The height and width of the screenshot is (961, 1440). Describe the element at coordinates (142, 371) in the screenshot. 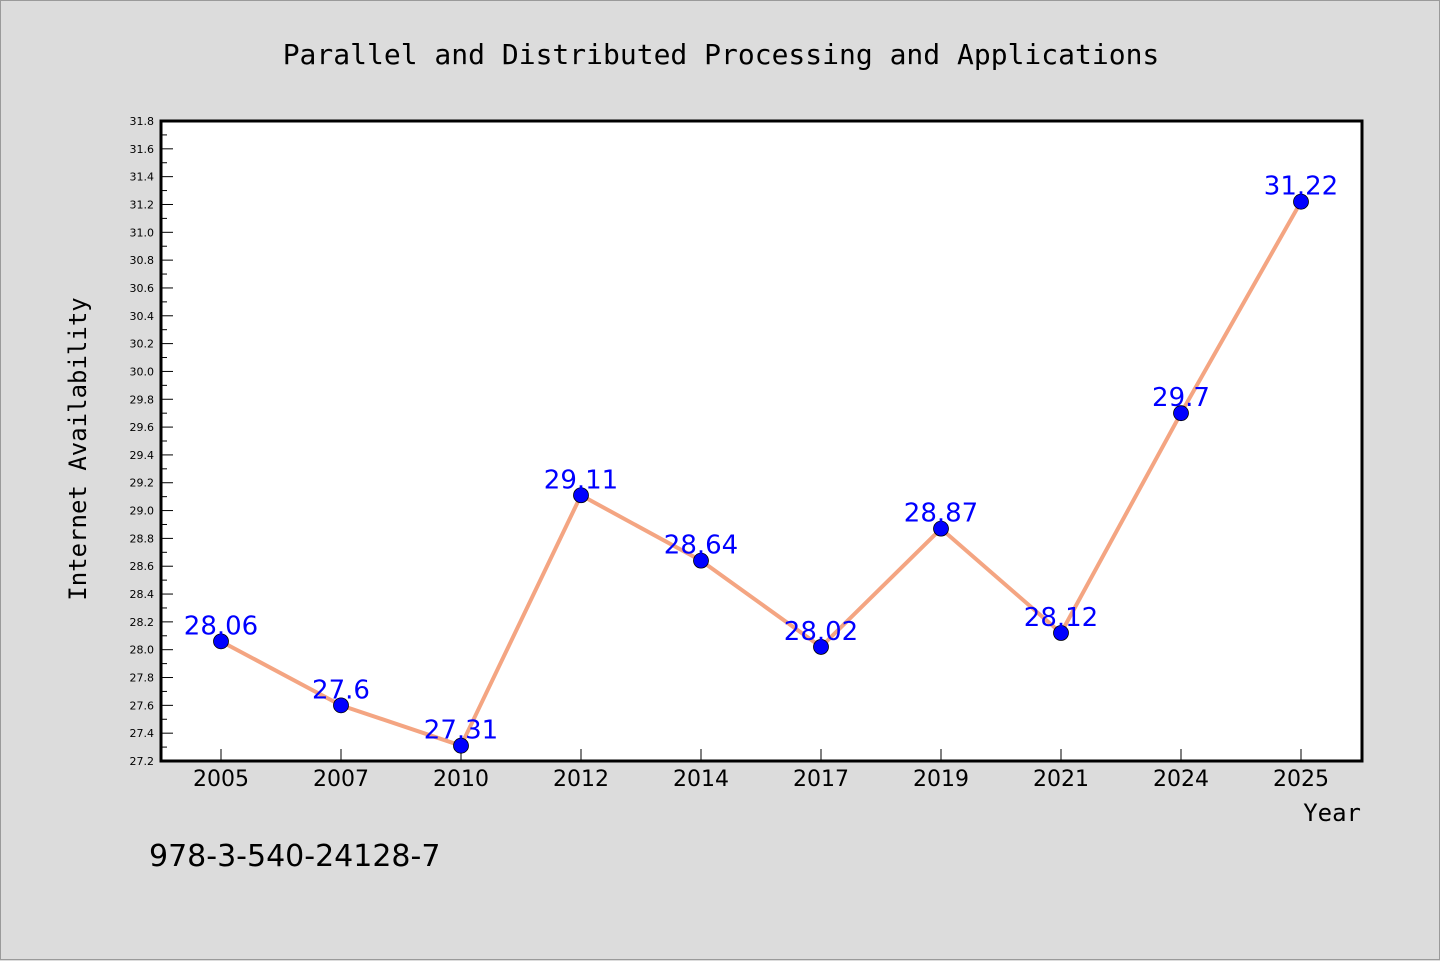

I see `y-tick-label: 30.0` at that location.